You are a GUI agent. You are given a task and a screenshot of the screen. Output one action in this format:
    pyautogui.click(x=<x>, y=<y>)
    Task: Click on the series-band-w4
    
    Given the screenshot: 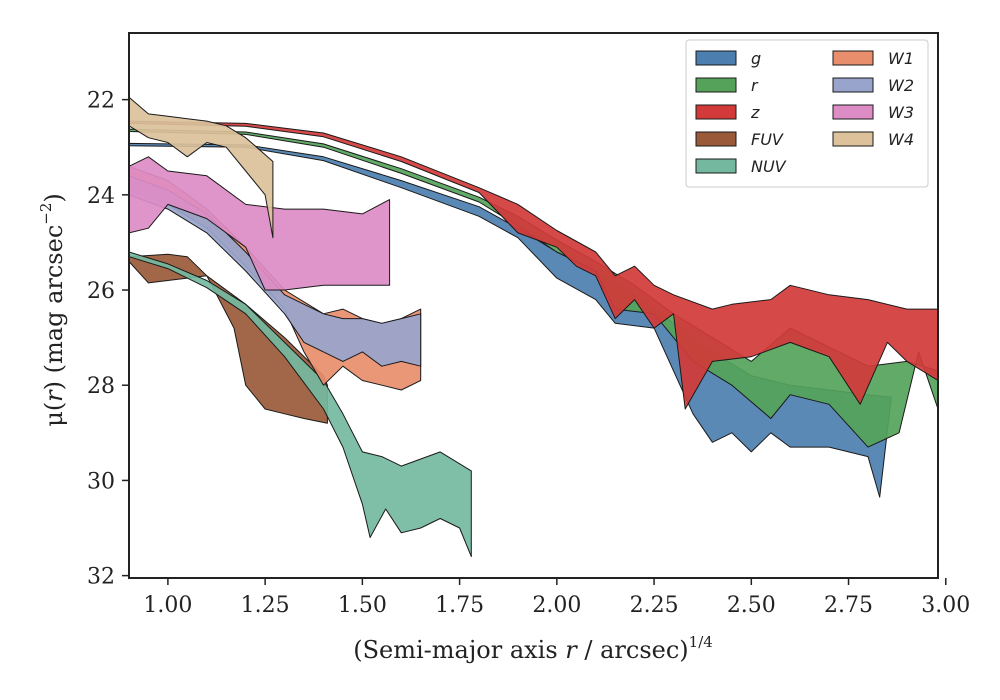 What is the action you would take?
    pyautogui.click(x=201, y=167)
    